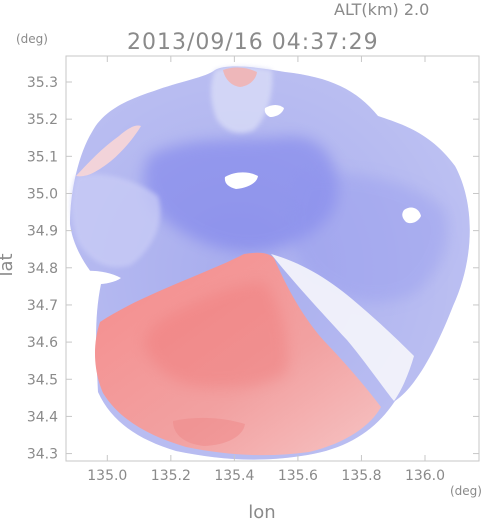 The width and height of the screenshot is (491, 521). Describe the element at coordinates (298, 476) in the screenshot. I see `x-tick-label: 135.6` at that location.